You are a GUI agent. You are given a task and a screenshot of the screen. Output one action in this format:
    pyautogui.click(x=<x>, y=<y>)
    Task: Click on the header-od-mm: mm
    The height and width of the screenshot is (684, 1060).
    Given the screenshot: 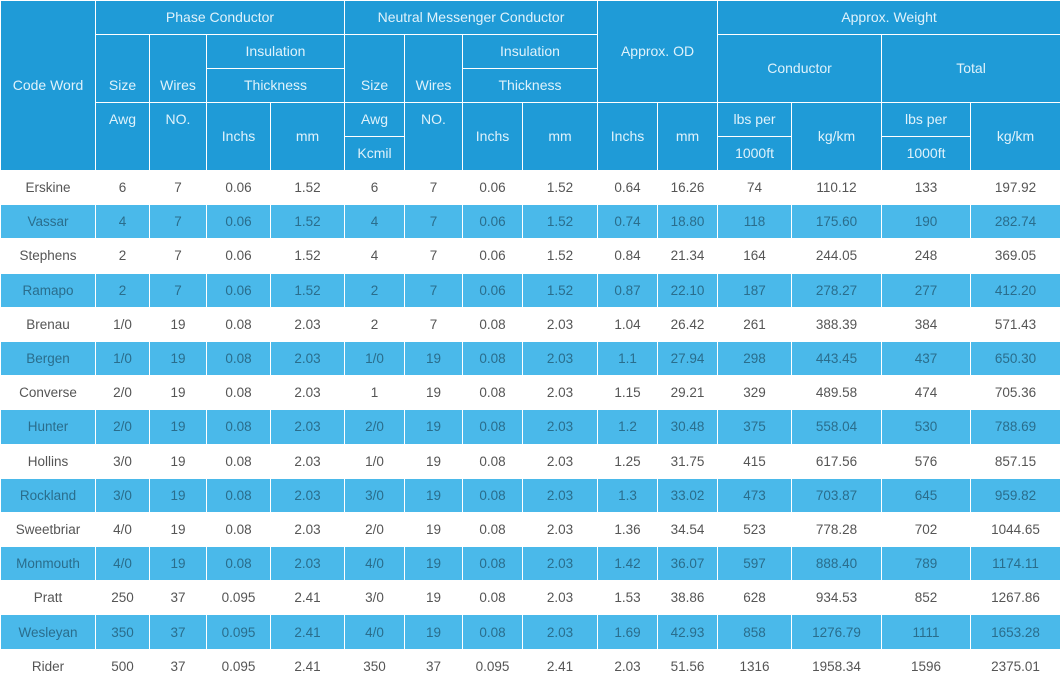 What is the action you would take?
    pyautogui.click(x=688, y=137)
    